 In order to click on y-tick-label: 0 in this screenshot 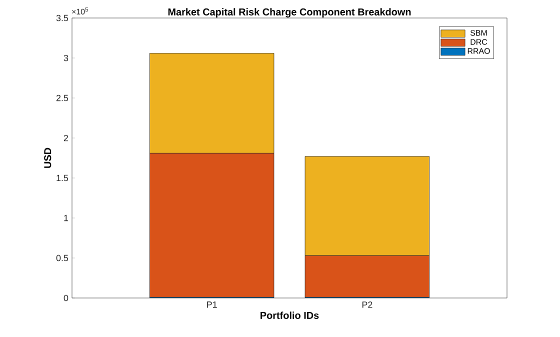, I will do `click(66, 298)`.